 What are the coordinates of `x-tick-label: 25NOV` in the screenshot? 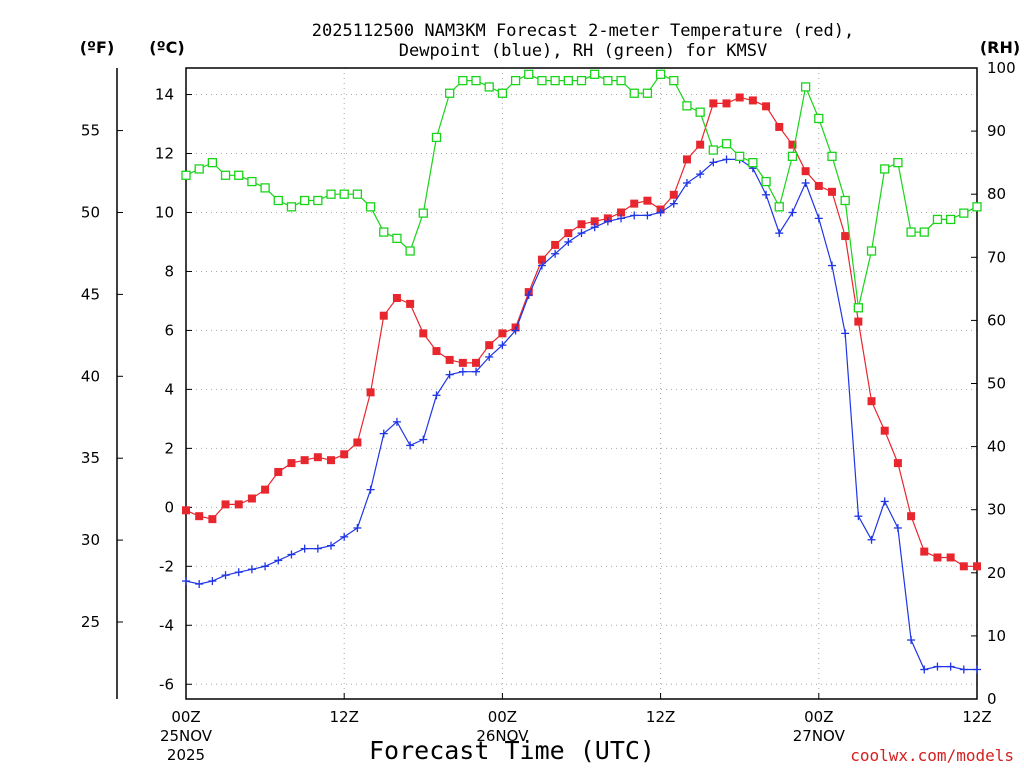 It's located at (186, 736).